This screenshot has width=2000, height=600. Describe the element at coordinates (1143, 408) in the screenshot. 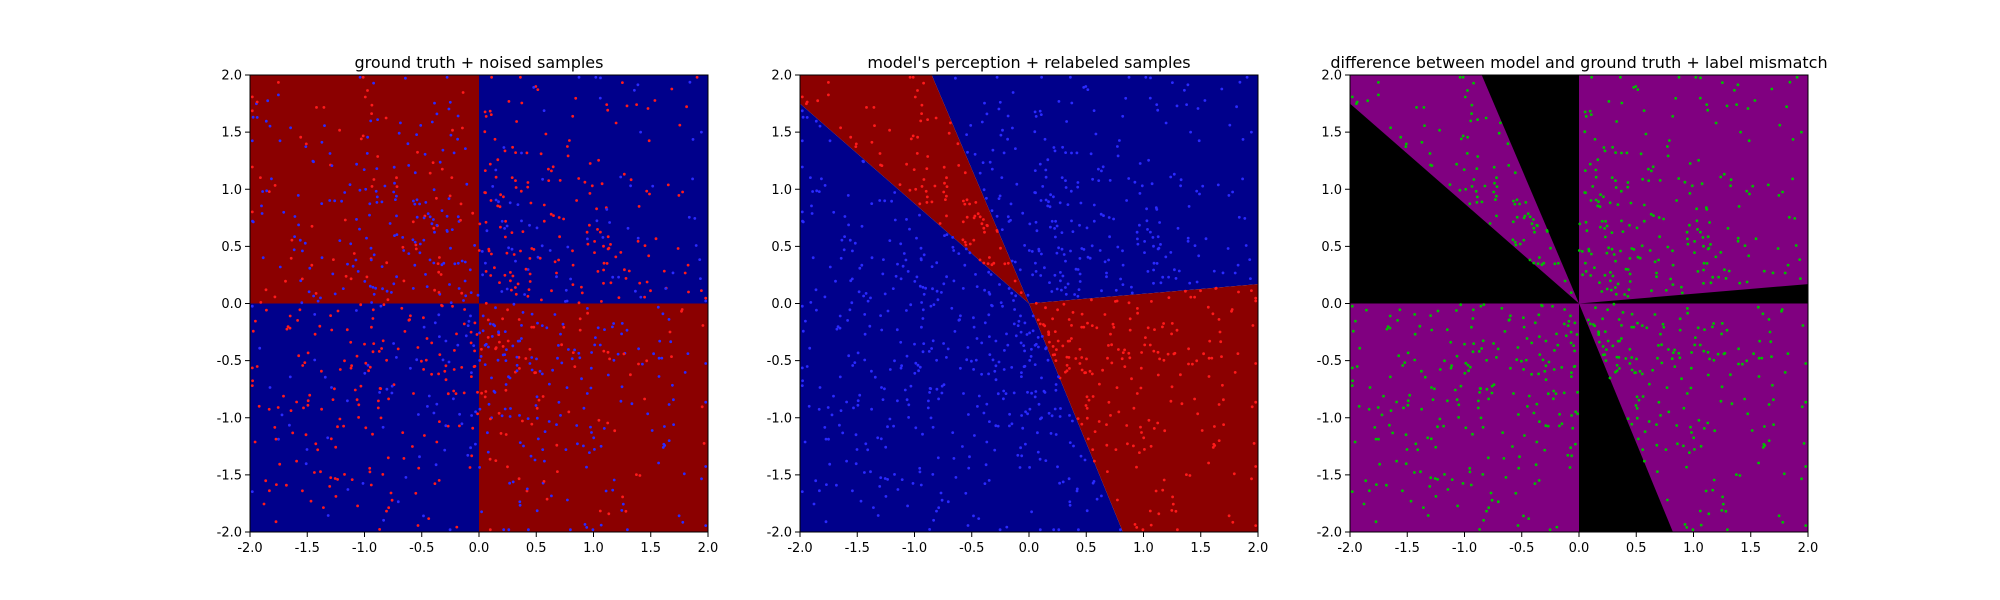

I see `region-model-red-lower-right` at that location.